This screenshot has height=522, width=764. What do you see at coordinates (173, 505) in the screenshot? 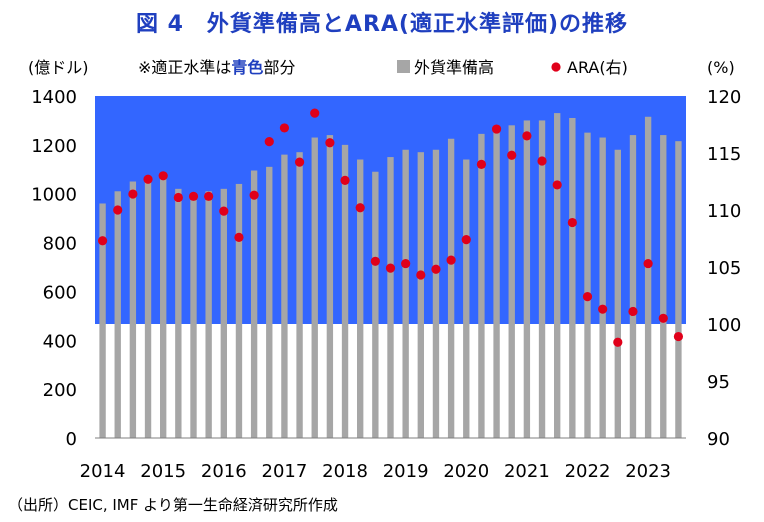
I see `source-note: （出所）CEIC, IMF より第一生命経済研究所作成` at bounding box center [173, 505].